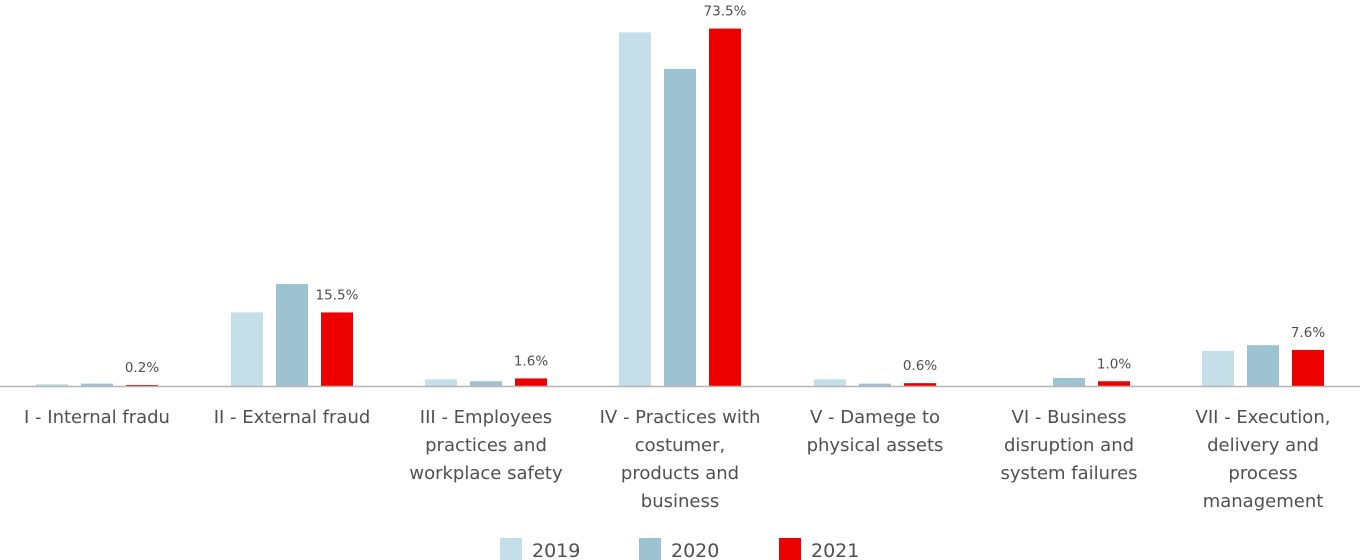  What do you see at coordinates (875, 417) in the screenshot?
I see `category-label-line: V - Damege to` at bounding box center [875, 417].